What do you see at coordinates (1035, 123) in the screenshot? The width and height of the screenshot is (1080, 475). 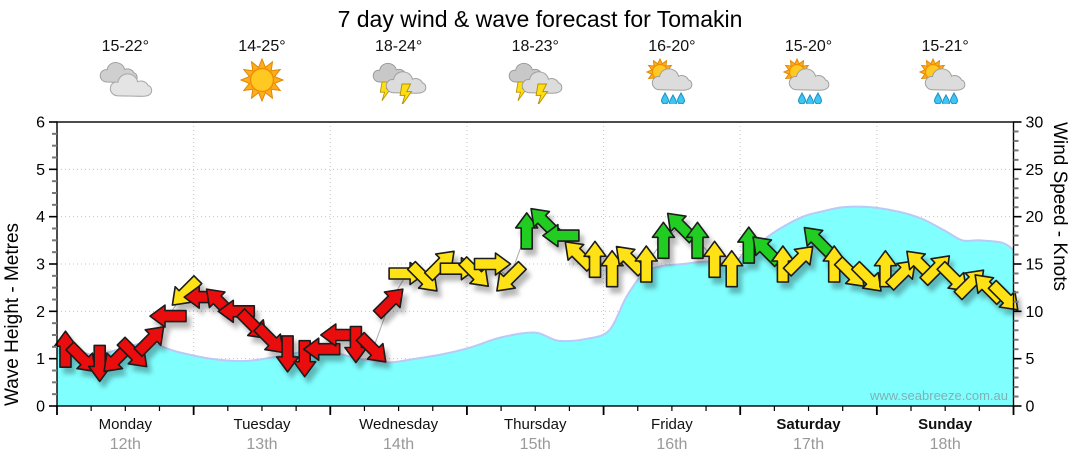 I see `svg-text: 30` at bounding box center [1035, 123].